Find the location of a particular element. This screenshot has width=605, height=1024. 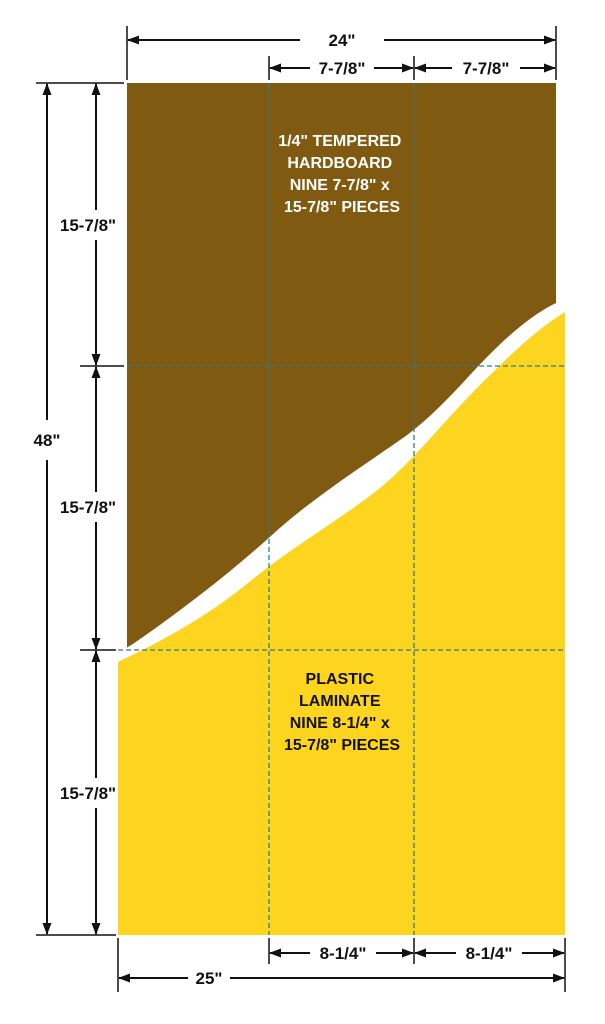

laminate-label-line: 15-7/8" PIECES is located at coordinates (342, 745).